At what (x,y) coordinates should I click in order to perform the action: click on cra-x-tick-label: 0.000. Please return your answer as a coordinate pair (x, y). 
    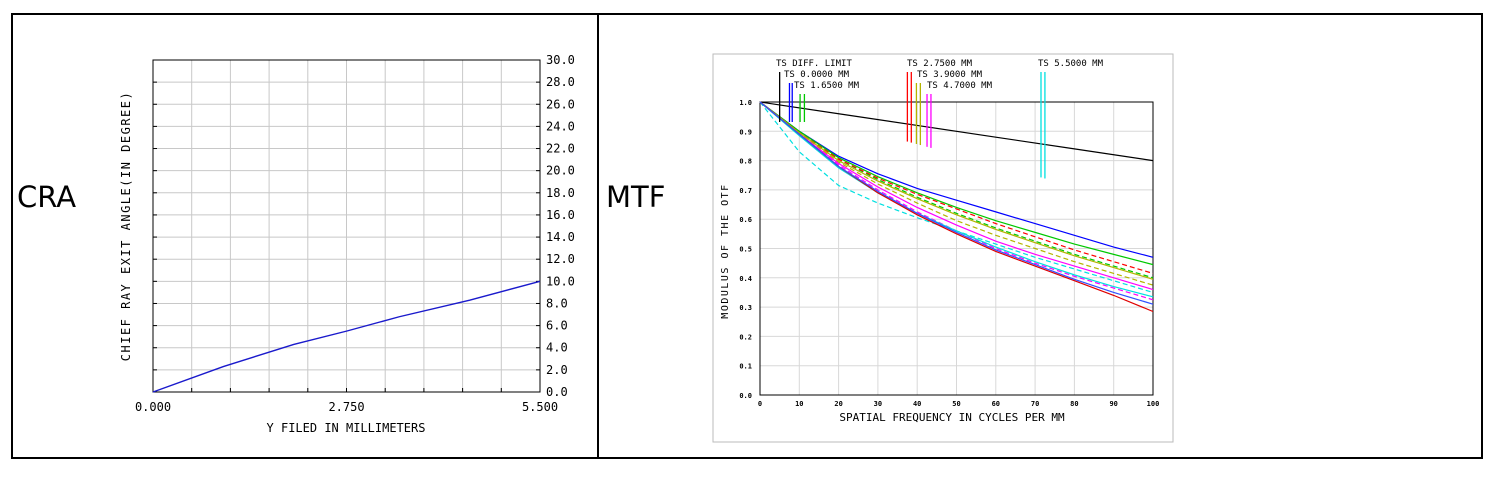
    Looking at the image, I should click on (153, 407).